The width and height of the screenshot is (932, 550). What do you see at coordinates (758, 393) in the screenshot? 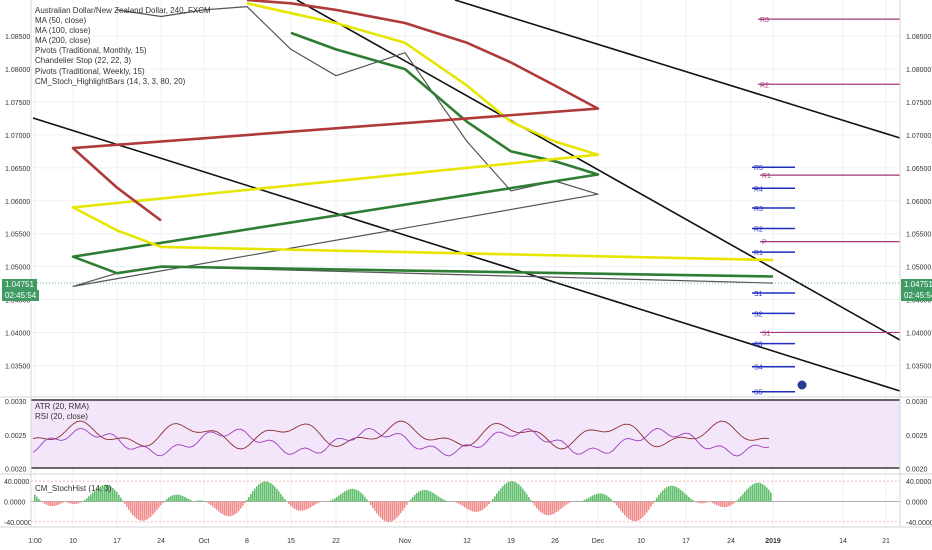
I see `weekly-pivot-label: S5` at bounding box center [758, 393].